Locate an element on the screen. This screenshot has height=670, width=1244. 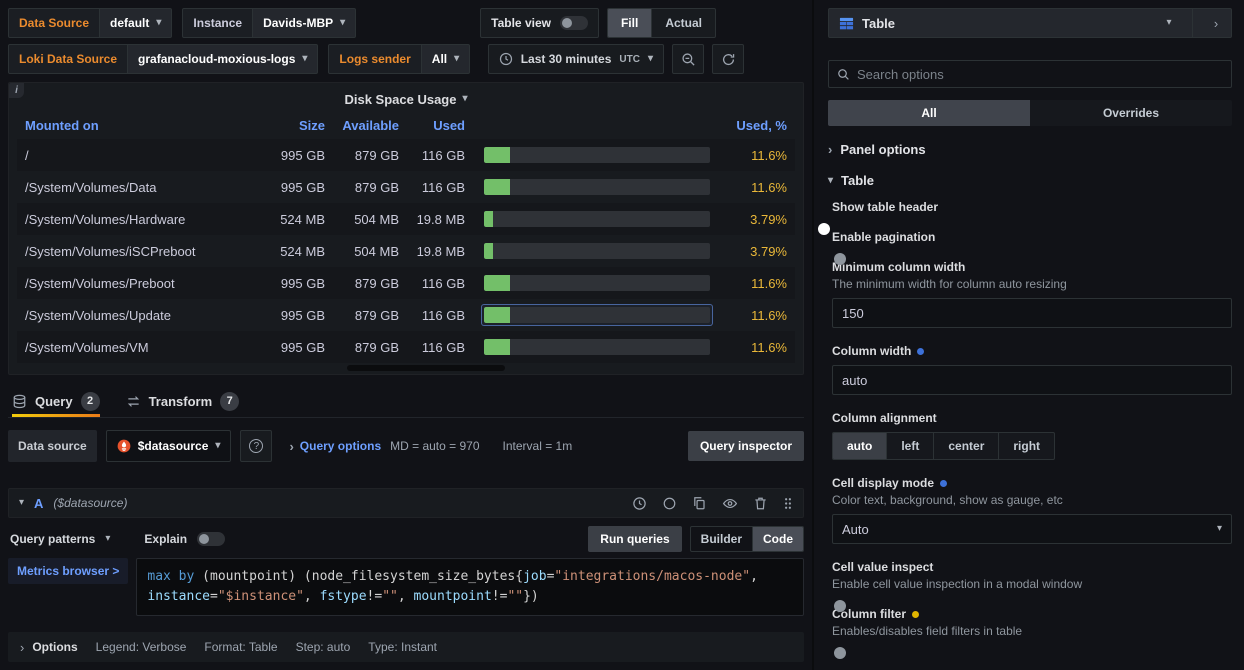
tab-all: All is located at coordinates (929, 113).